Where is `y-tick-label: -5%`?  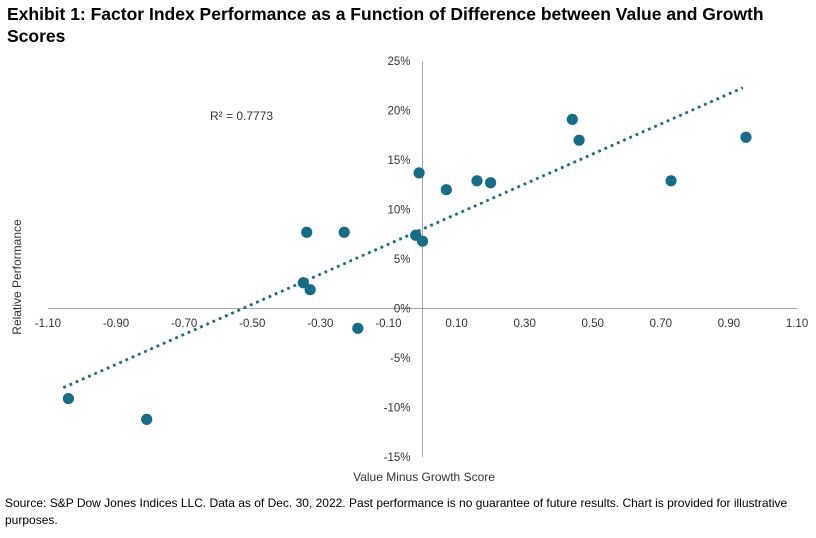 y-tick-label: -5% is located at coordinates (400, 359).